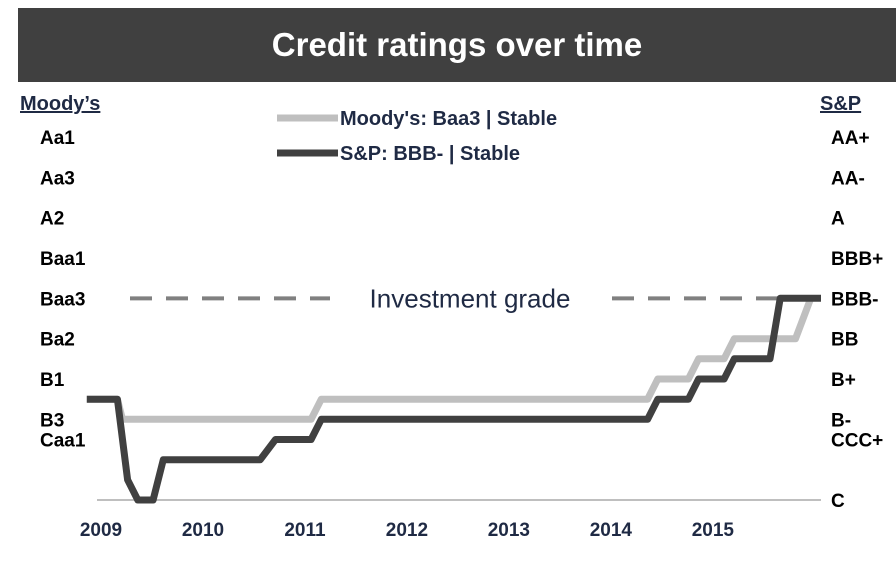 This screenshot has width=896, height=566. Describe the element at coordinates (417, 136) in the screenshot. I see `legend: Moody's: Baa3 | Stable S&P: BBB- | Stable` at that location.